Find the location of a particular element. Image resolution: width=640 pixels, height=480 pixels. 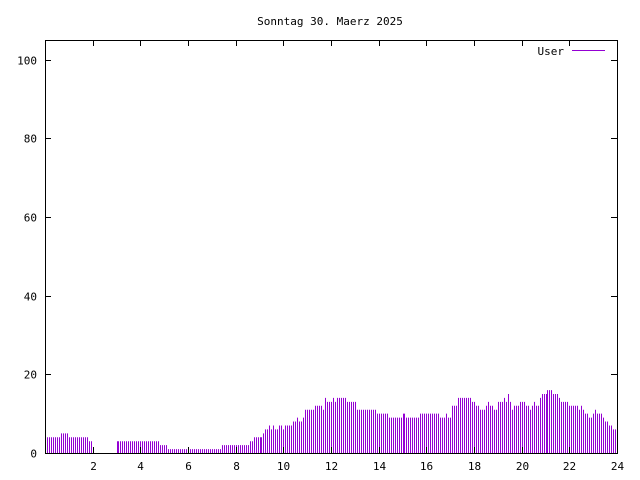

legend-label: User is located at coordinates (551, 51).